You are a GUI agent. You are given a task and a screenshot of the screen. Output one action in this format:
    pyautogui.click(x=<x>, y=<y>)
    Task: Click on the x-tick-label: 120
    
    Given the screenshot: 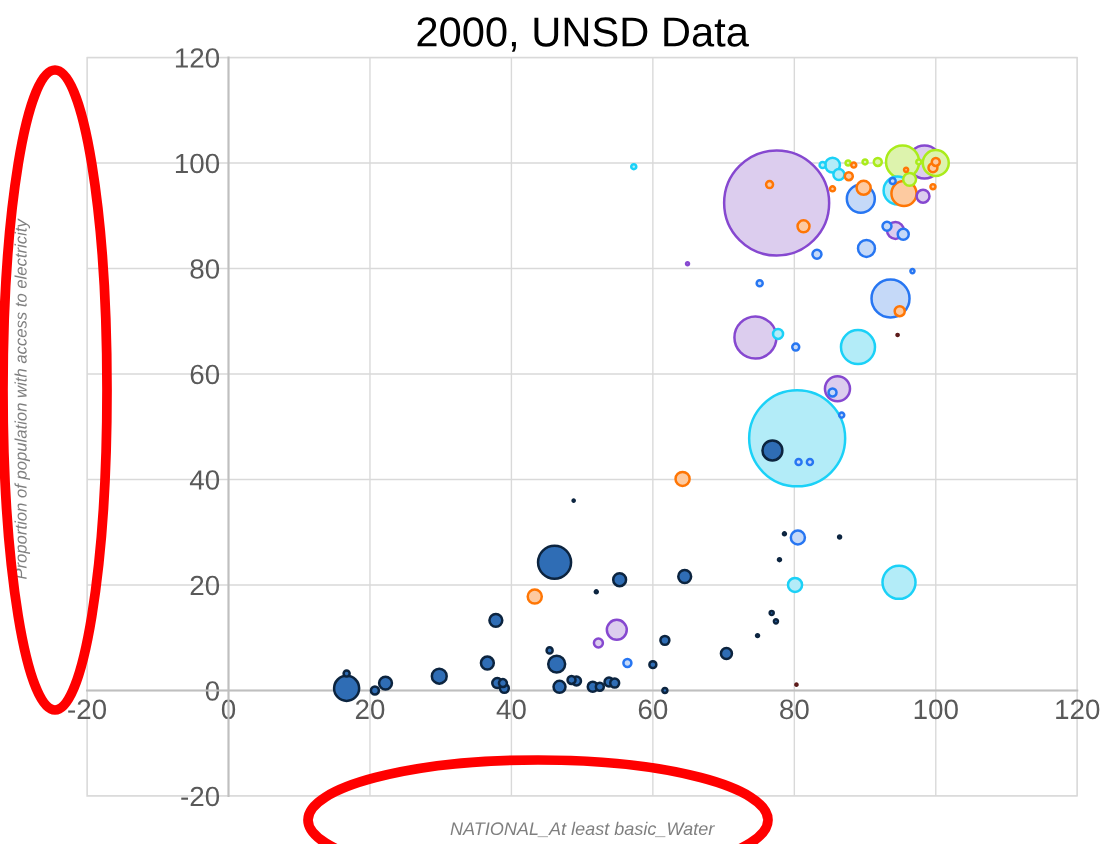 What is the action you would take?
    pyautogui.click(x=1078, y=709)
    